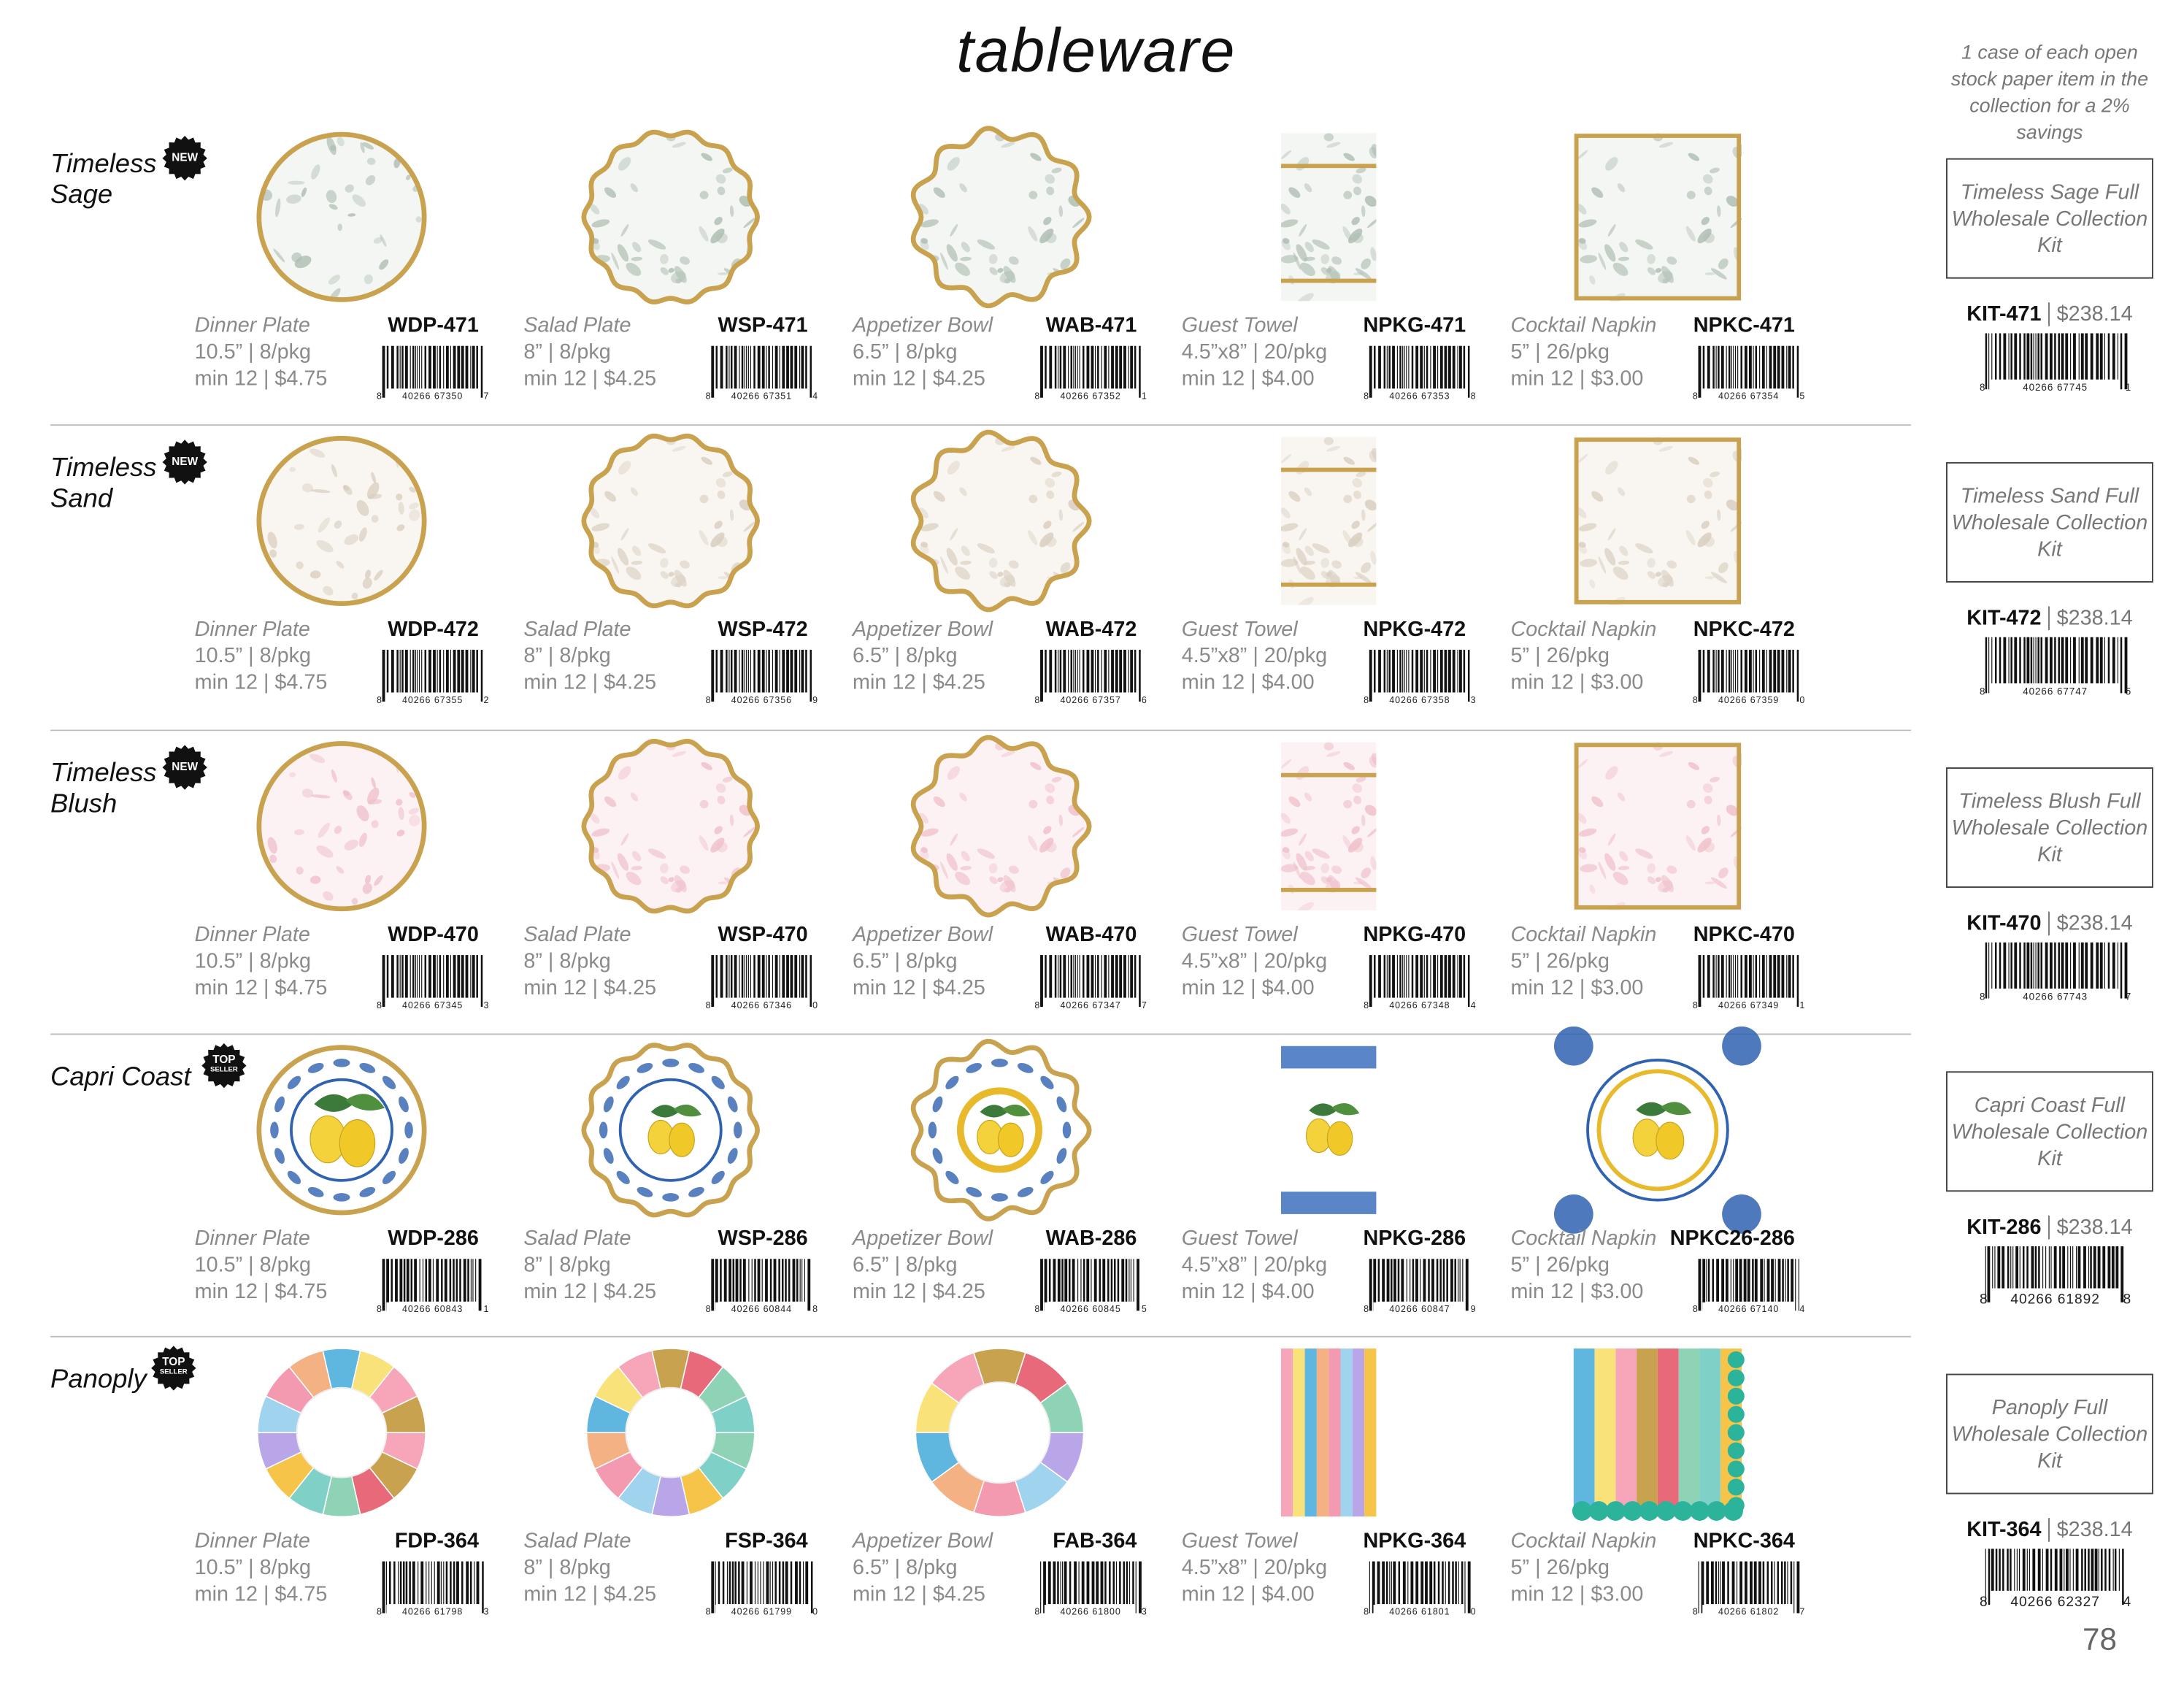 The image size is (2184, 1688). What do you see at coordinates (1560, 1265) in the screenshot?
I see `product-size: 5” | 26/pkg` at bounding box center [1560, 1265].